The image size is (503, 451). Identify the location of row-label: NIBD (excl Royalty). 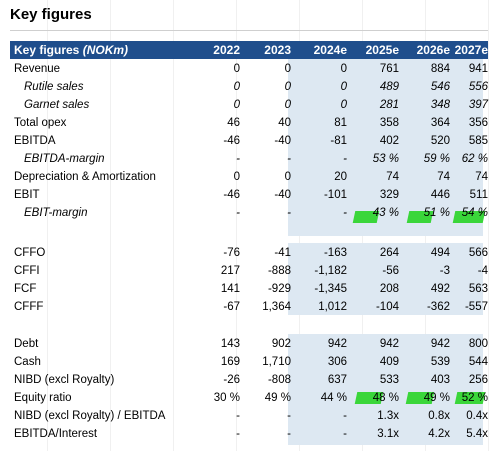
(64, 380).